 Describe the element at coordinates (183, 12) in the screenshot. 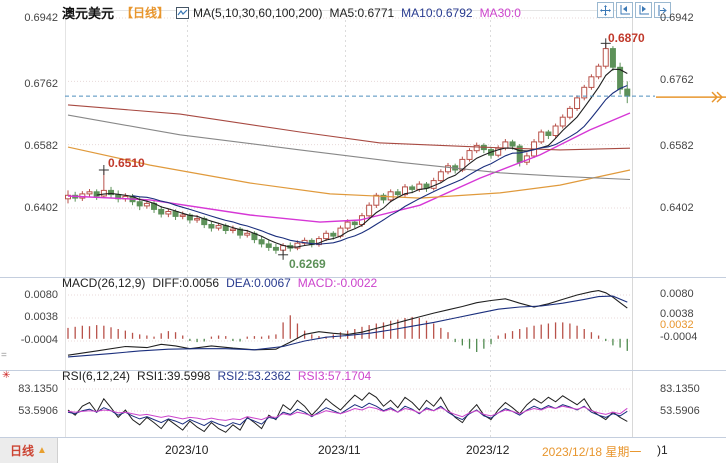

I see `kline-indicator-icon` at that location.